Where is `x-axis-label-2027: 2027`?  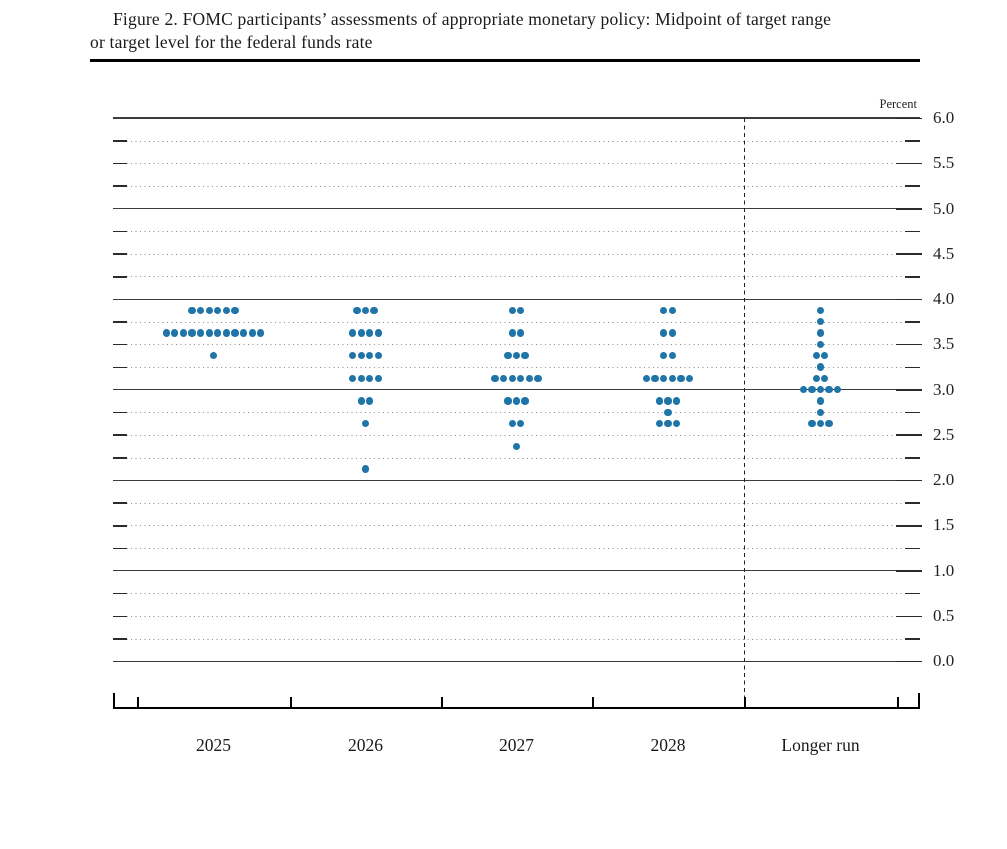 x-axis-label-2027: 2027 is located at coordinates (516, 745).